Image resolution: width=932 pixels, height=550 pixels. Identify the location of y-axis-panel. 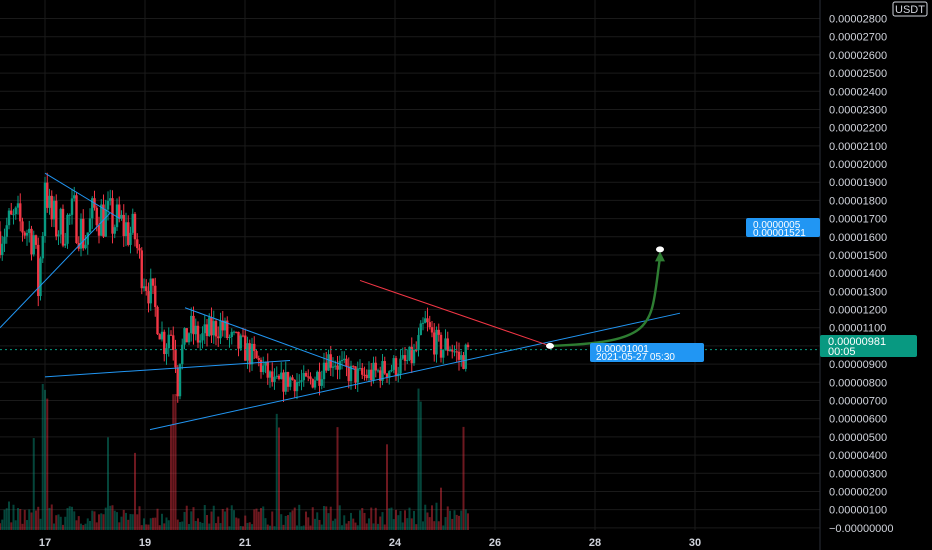
(876, 275).